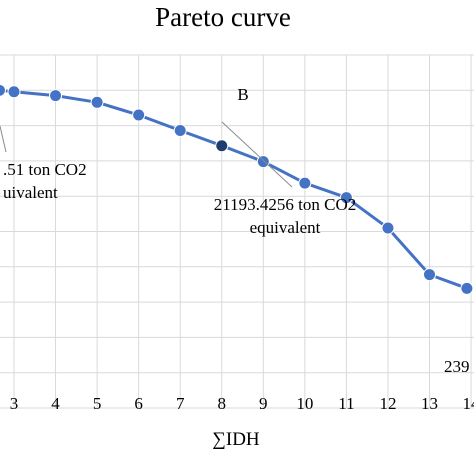 This screenshot has height=474, width=474. I want to click on x-axis-title: ∑IDH, so click(236, 439).